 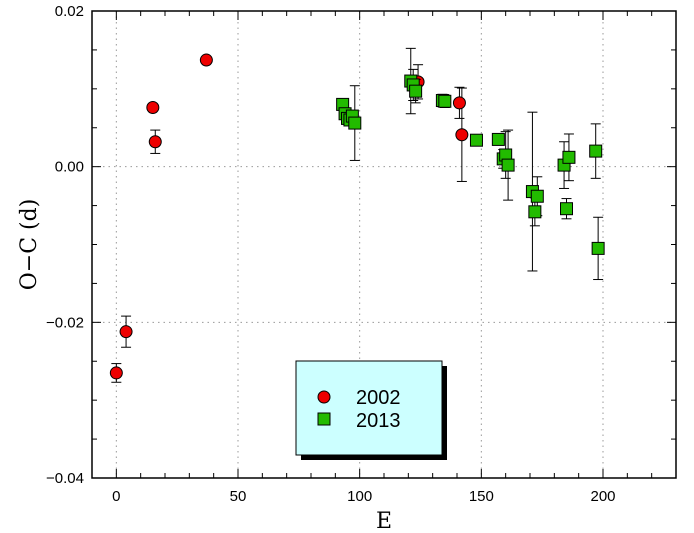 I want to click on y-tick-labels: −0.04 −0.02 0.00 0.02, so click(x=65, y=245).